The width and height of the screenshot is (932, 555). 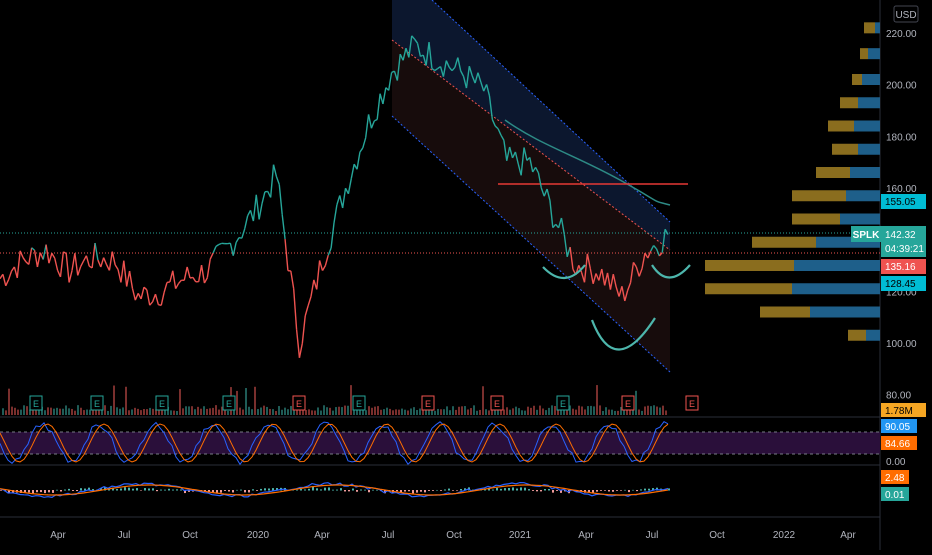 I want to click on time-tick-label: 2020, so click(x=258, y=535).